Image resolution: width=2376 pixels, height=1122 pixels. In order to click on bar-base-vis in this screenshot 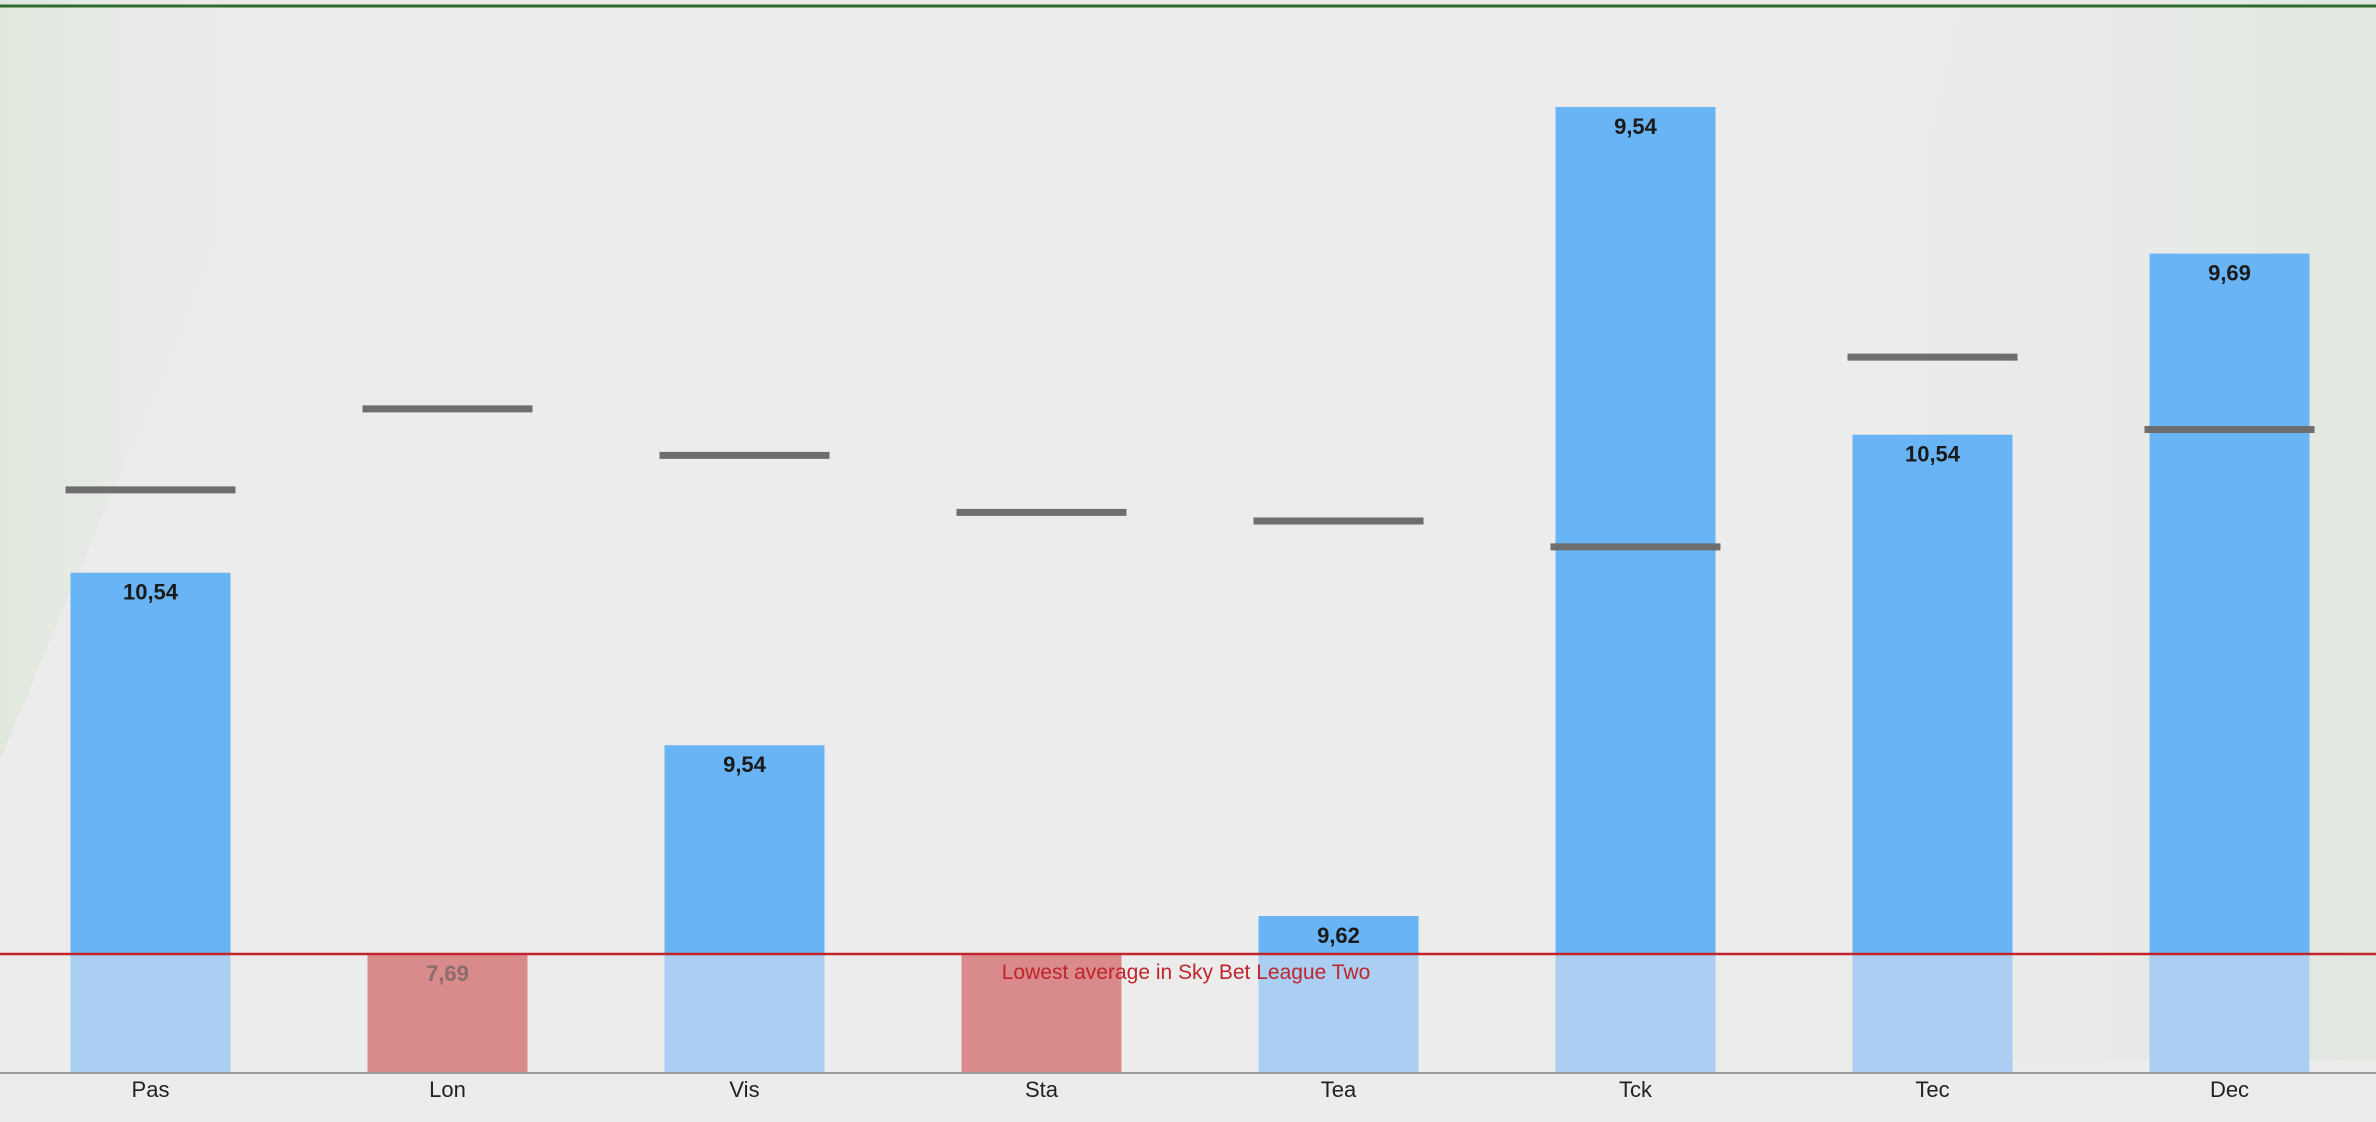, I will do `click(744, 1013)`.